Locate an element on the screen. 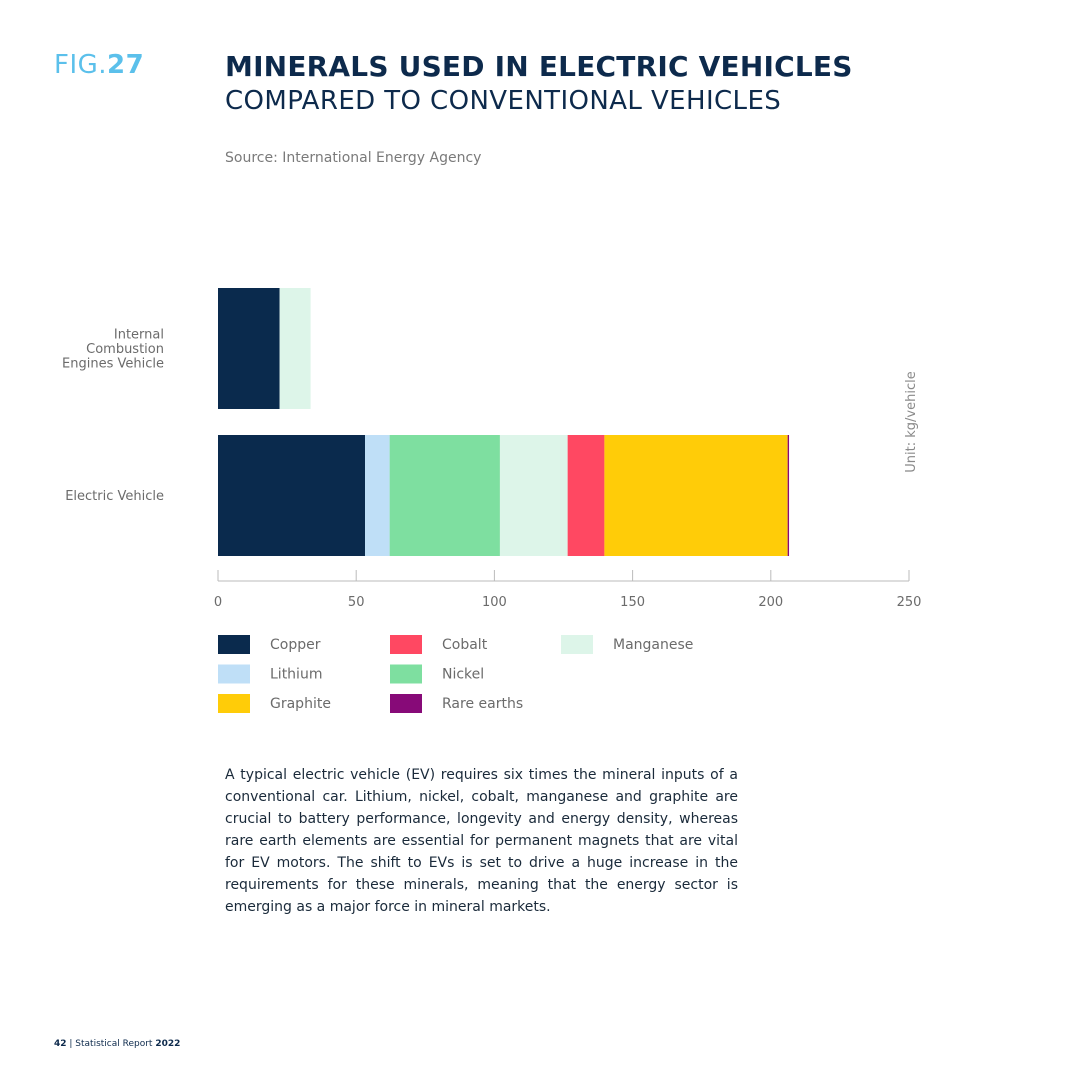 This screenshot has height=1080, width=1080. x-tick-label: 0 is located at coordinates (218, 602).